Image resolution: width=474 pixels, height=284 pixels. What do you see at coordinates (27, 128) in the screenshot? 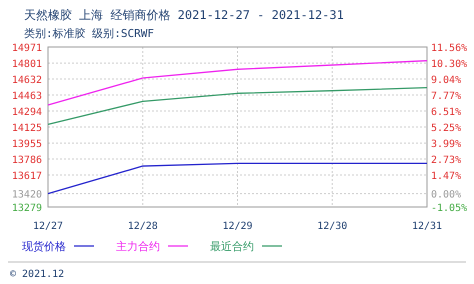
I see `y-tick-label: 14125` at bounding box center [27, 128].